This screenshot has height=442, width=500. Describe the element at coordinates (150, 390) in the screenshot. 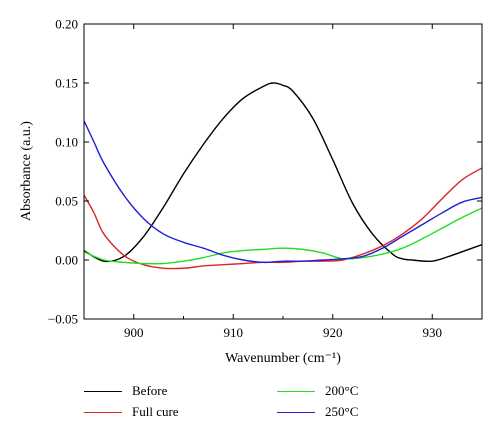

I see `legend-label-before: Before` at that location.